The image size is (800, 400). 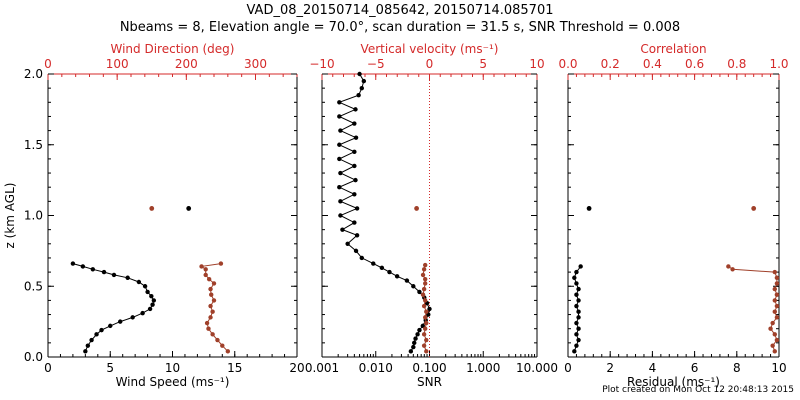 What do you see at coordinates (567, 64) in the screenshot?
I see `top-tick-label: 0.0` at bounding box center [567, 64].